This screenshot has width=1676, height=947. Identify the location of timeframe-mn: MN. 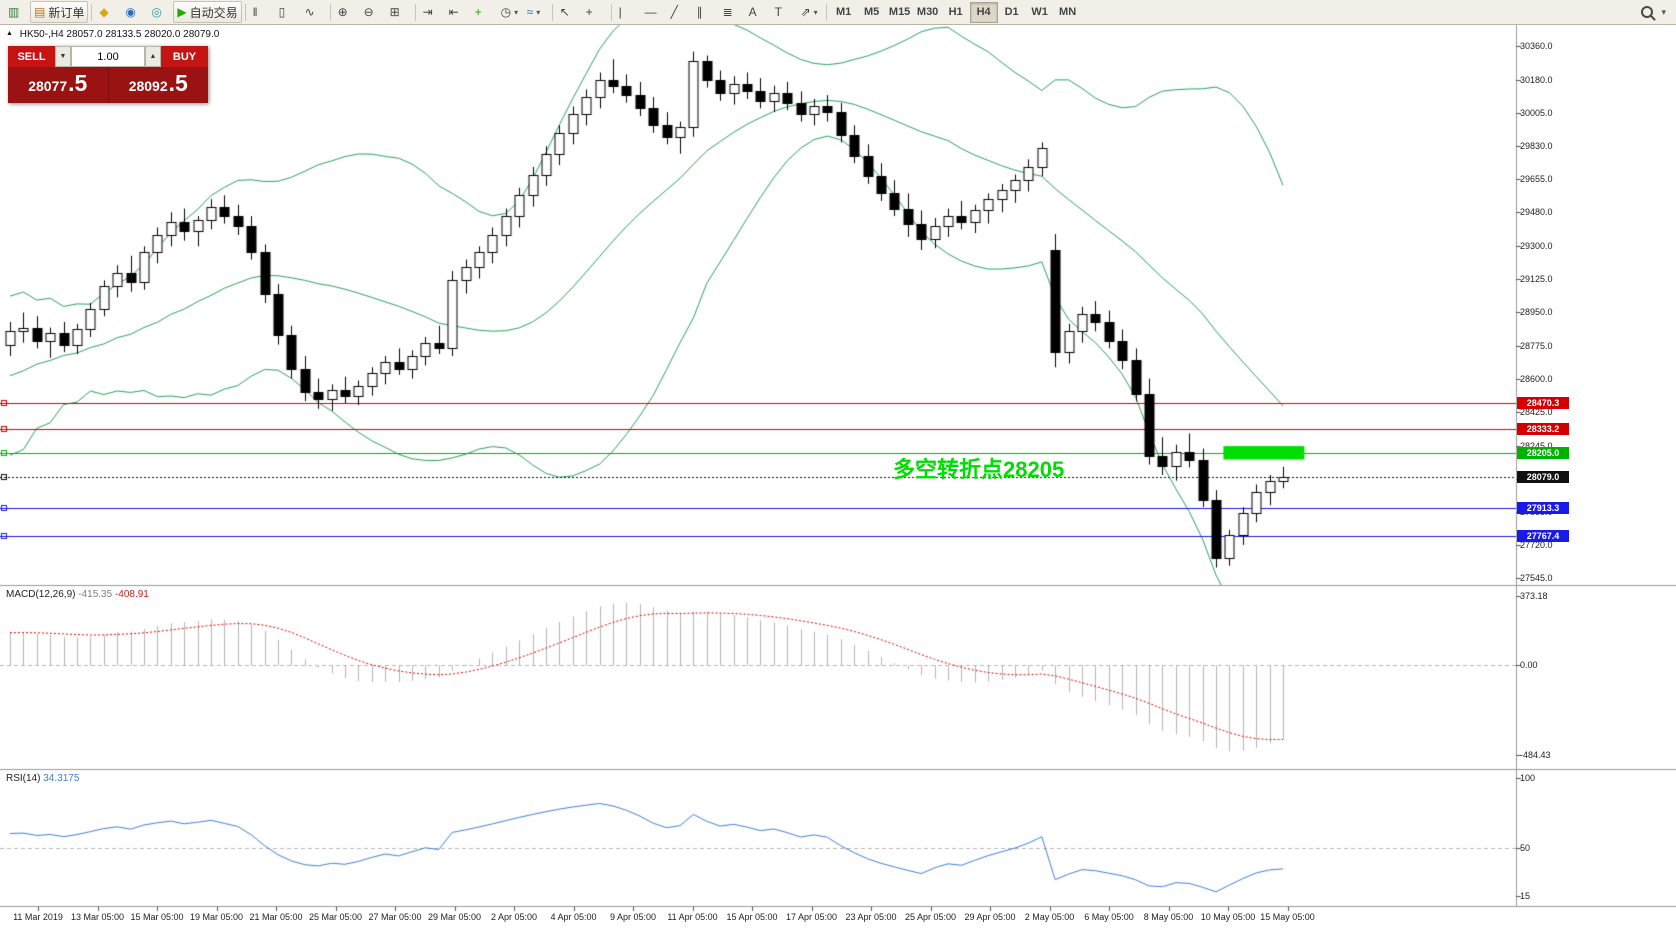
(1068, 11).